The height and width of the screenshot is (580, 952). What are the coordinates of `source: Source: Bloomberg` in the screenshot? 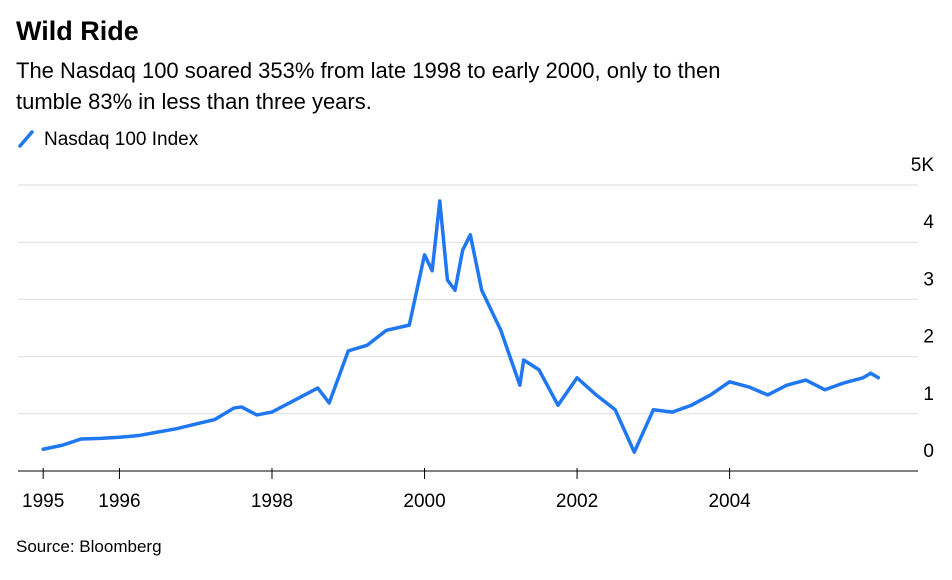 It's located at (89, 546).